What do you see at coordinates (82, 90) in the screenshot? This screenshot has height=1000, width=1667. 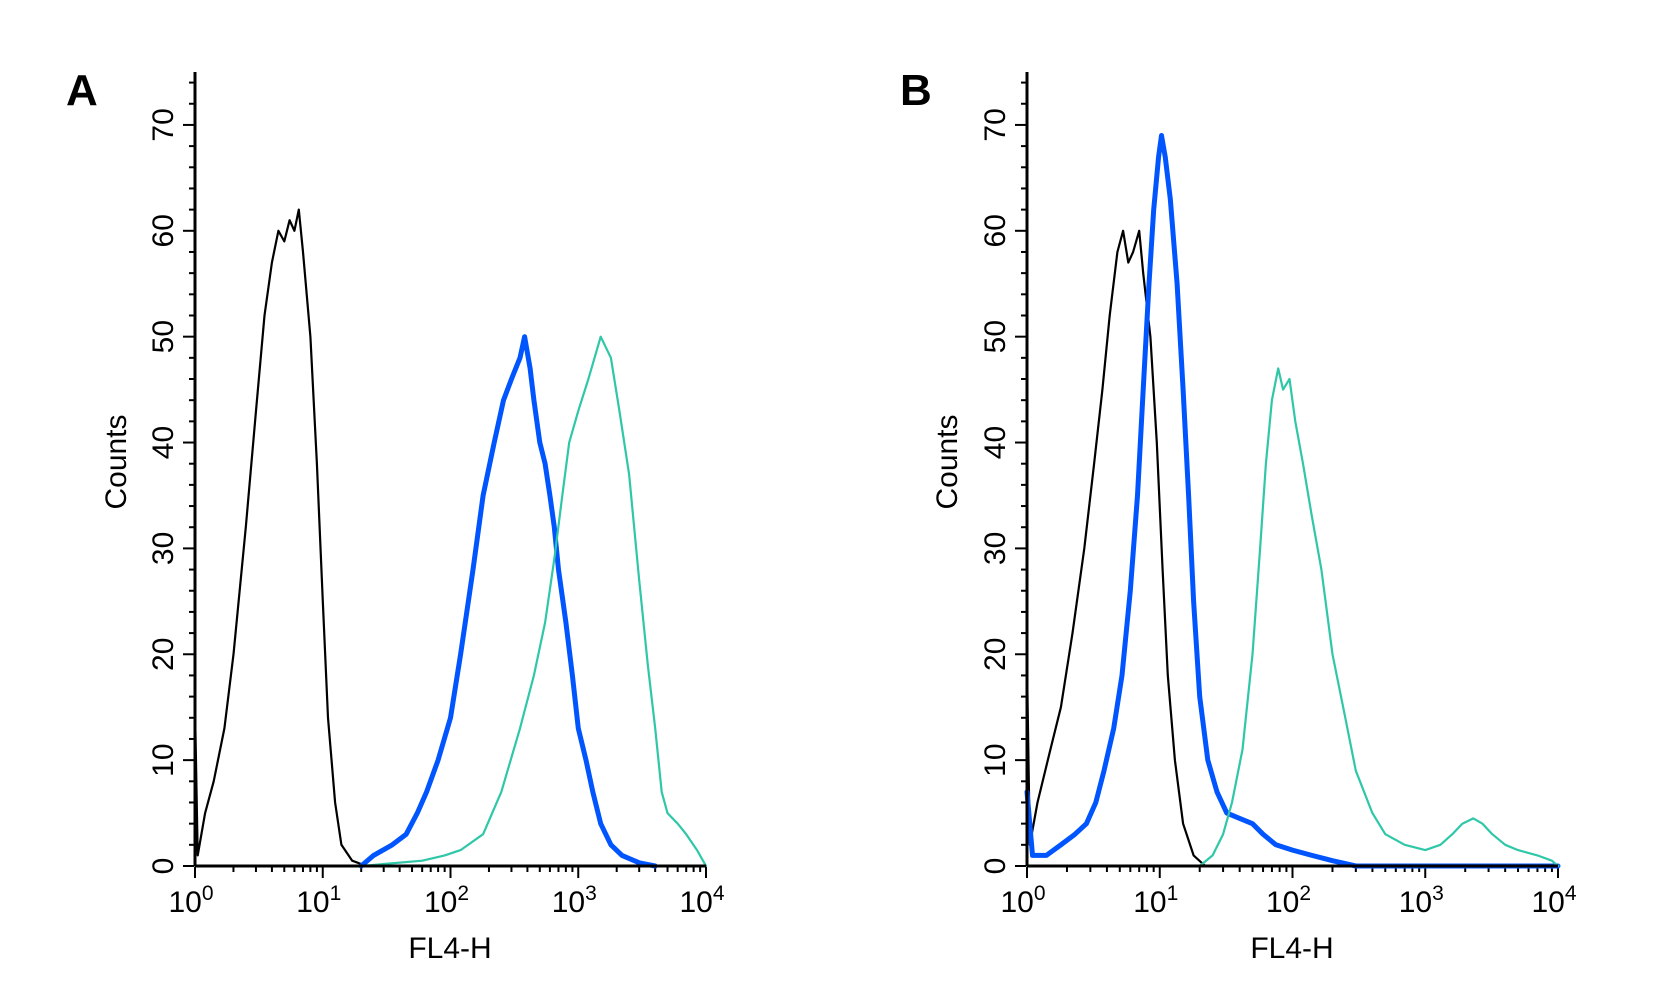 I see `panel-a-letter: A` at bounding box center [82, 90].